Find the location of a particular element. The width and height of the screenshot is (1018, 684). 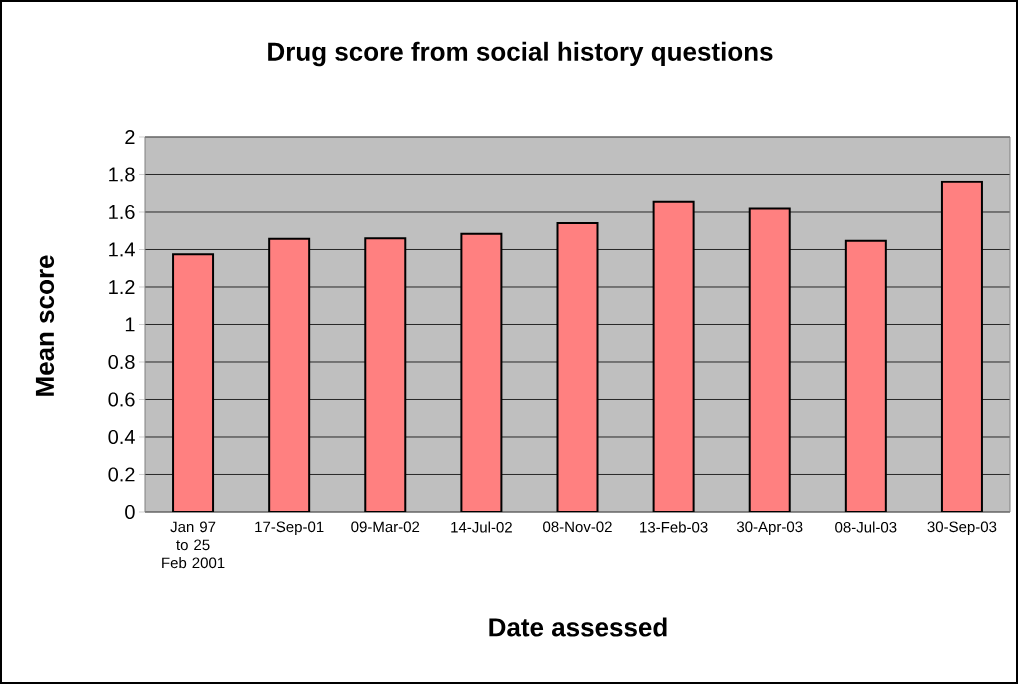

x-tick-label: Jan 97 to 25 Feb 2001 is located at coordinates (193, 545).